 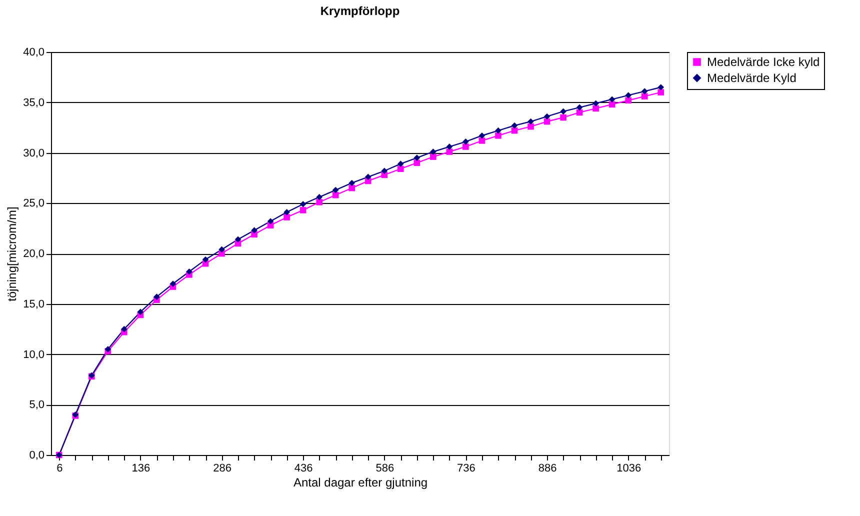 I want to click on y-tick-label: 15,0, so click(x=33, y=304).